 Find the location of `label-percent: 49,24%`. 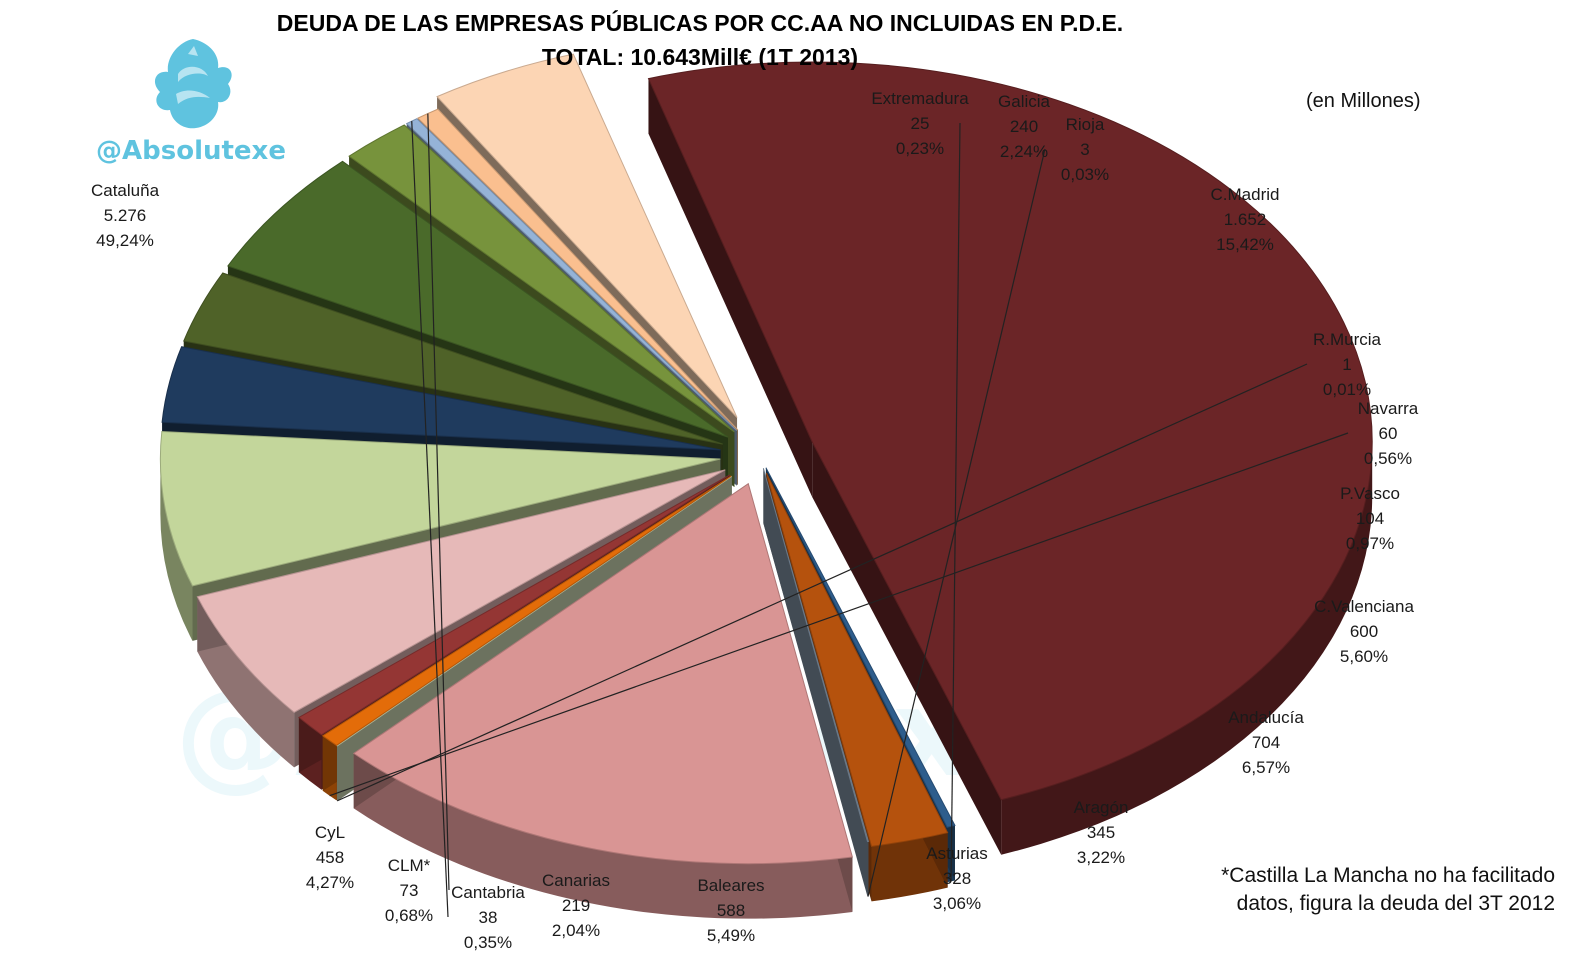

label-percent: 49,24% is located at coordinates (125, 240).